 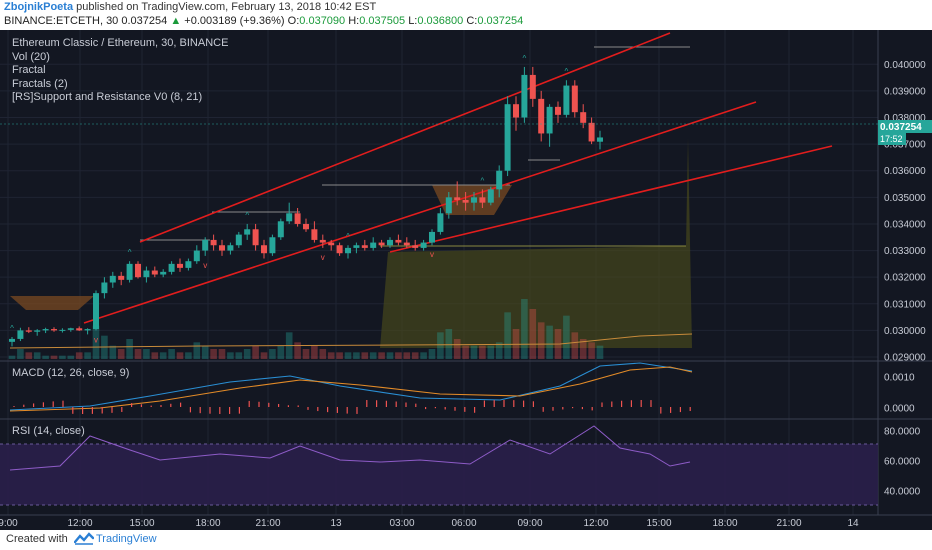 I want to click on high-label: H:, so click(x=354, y=21).